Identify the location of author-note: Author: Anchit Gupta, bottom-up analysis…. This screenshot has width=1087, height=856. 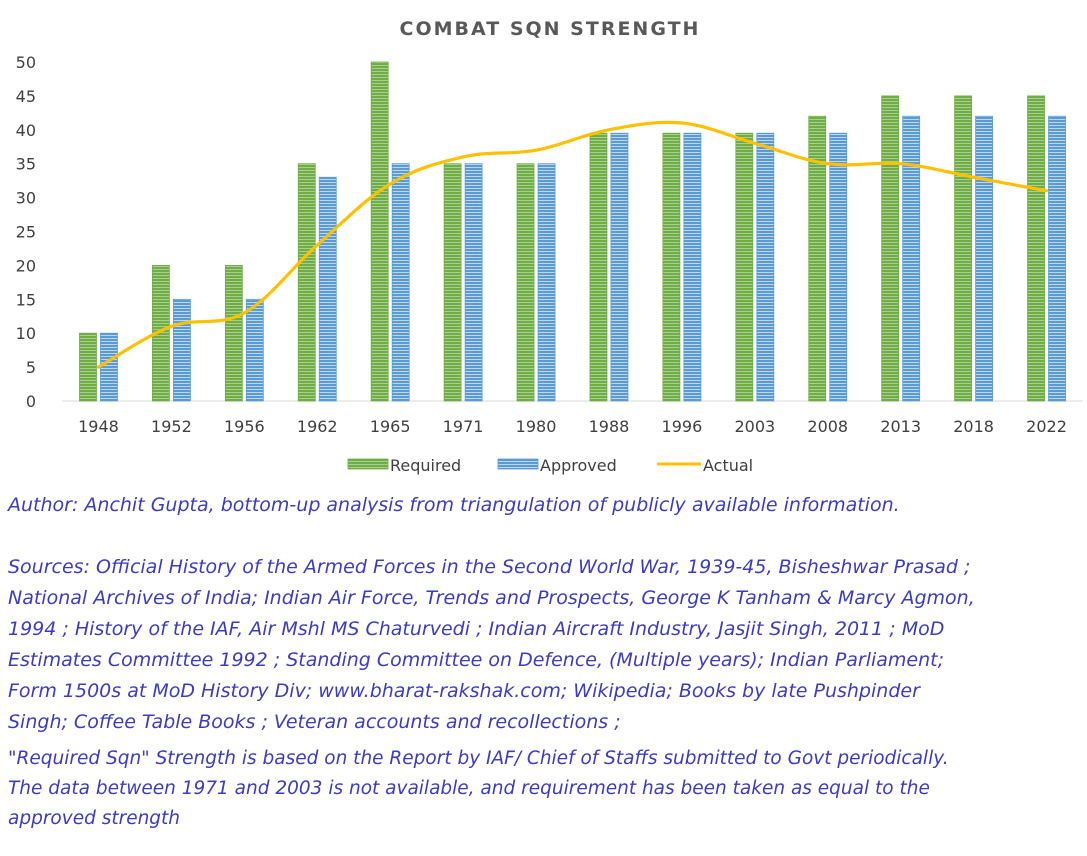
(454, 505).